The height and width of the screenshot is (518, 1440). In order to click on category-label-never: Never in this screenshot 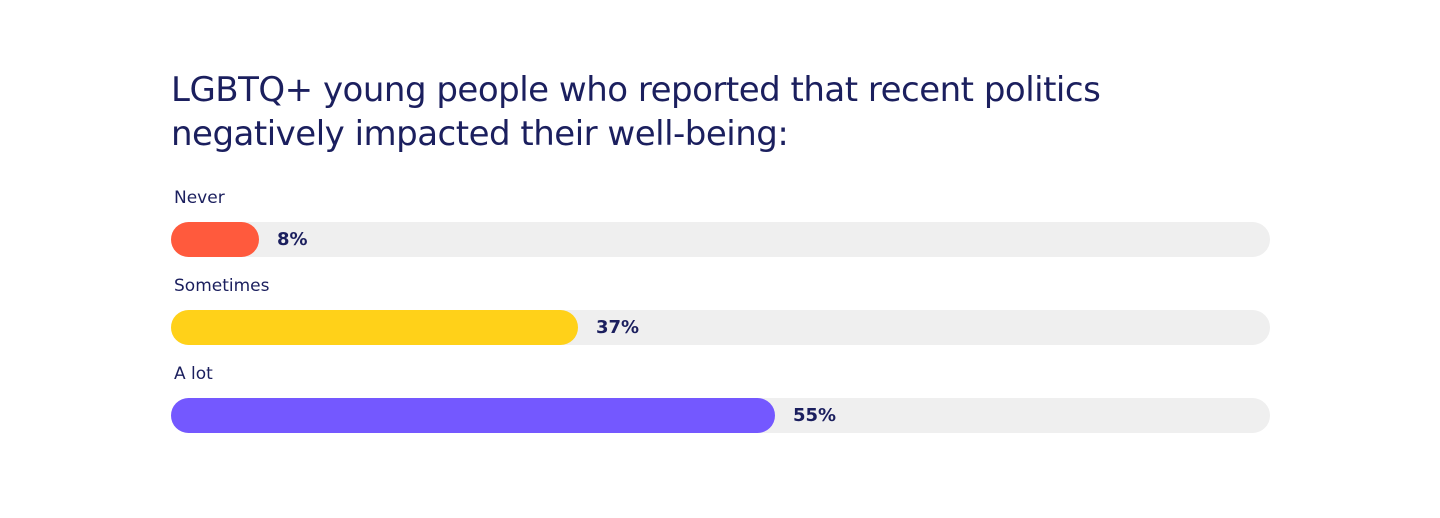, I will do `click(199, 198)`.